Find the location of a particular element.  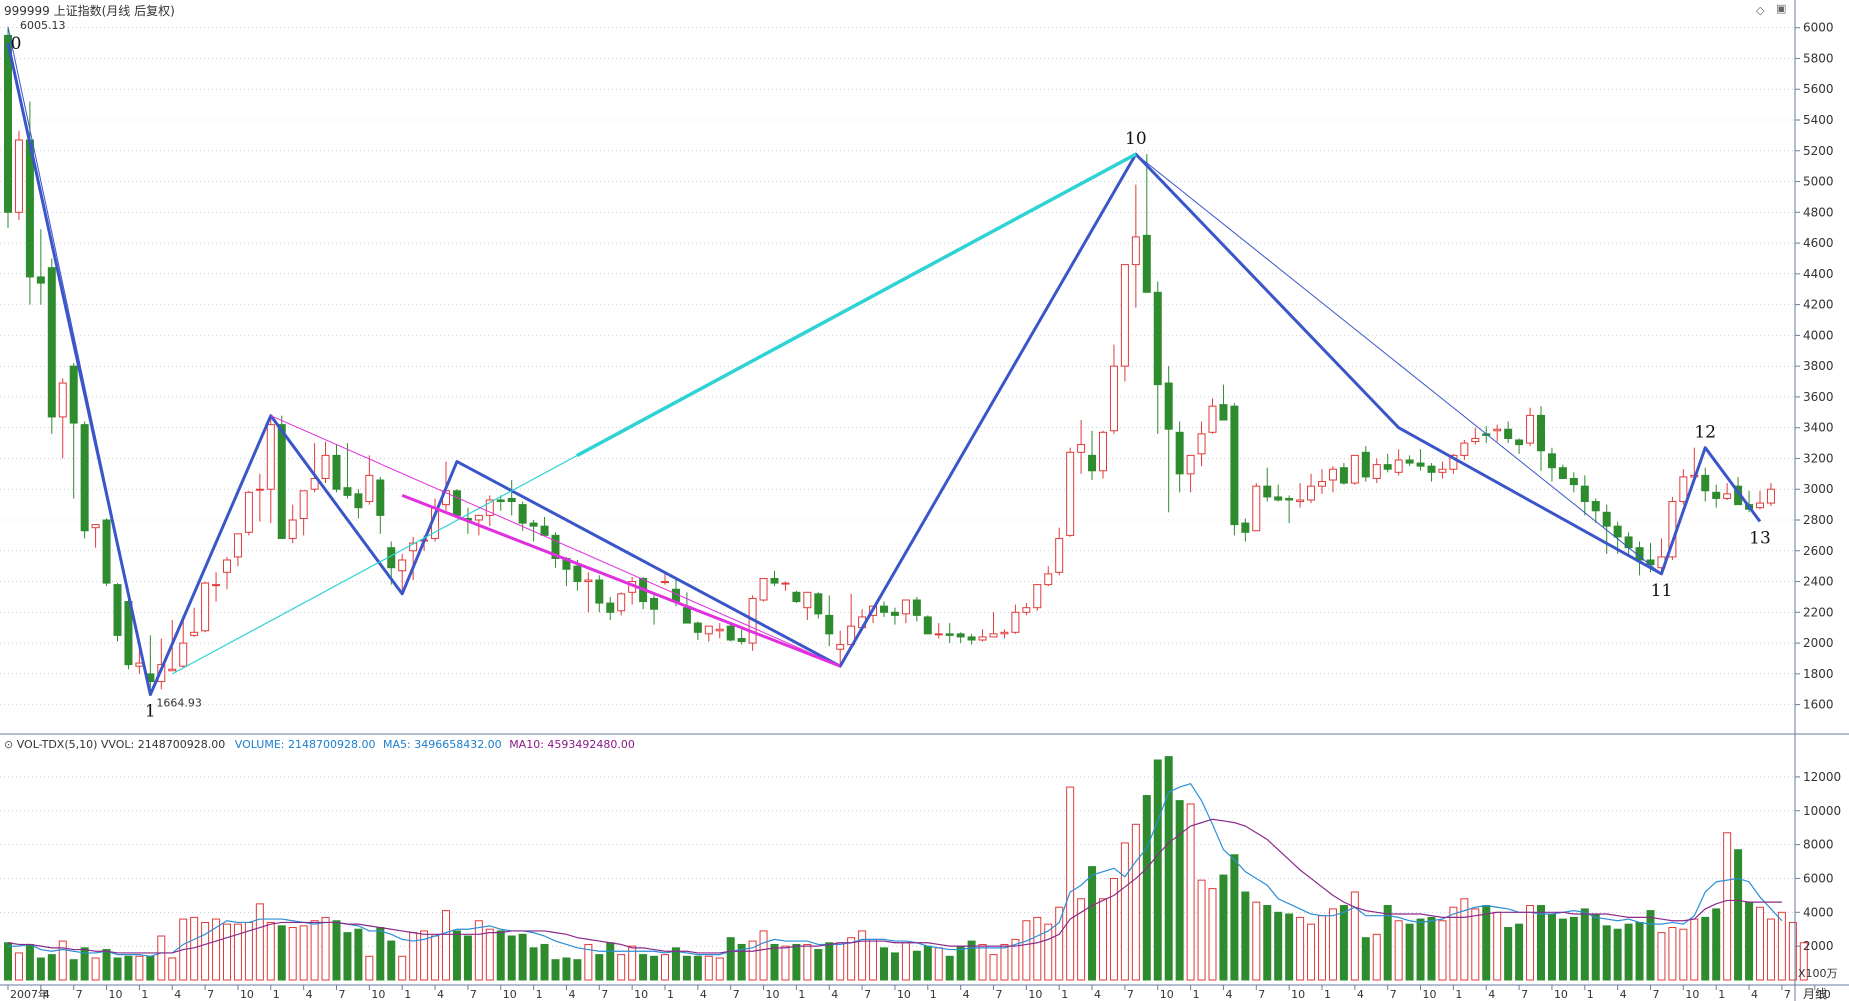

volume-tick-label: 6000 is located at coordinates (1818, 878).